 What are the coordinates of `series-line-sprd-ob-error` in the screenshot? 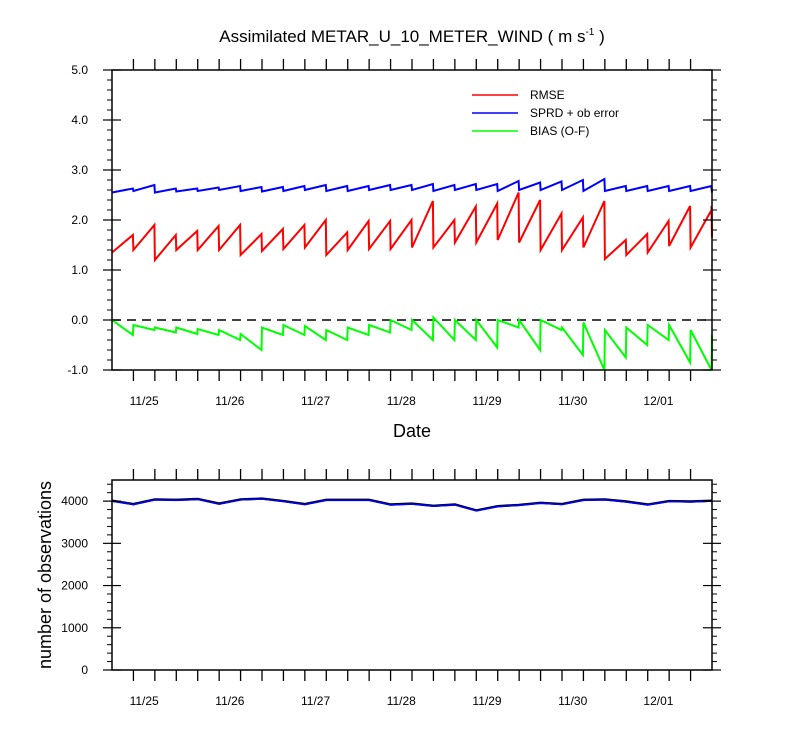 It's located at (412, 185).